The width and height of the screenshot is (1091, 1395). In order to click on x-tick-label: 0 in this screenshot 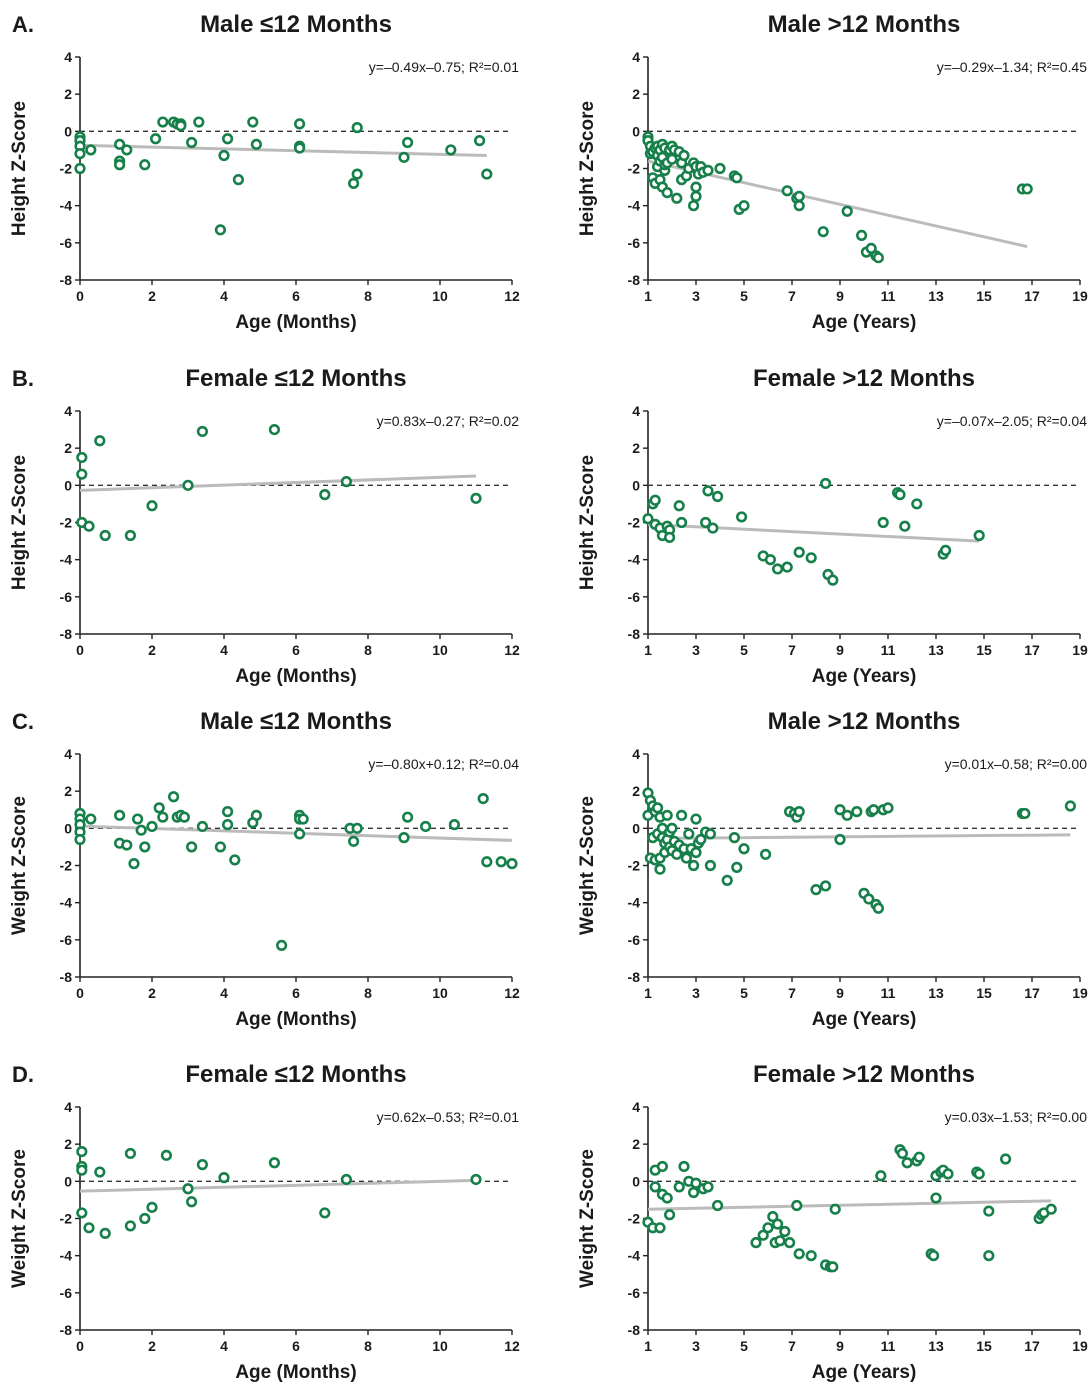, I will do `click(80, 1346)`.